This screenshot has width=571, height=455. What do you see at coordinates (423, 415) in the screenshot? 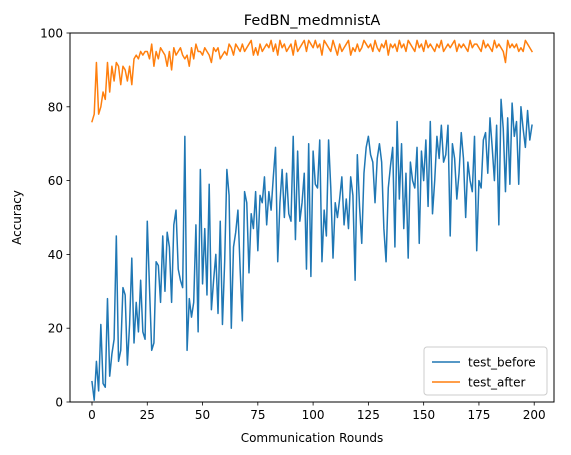
I see `x-tick-label: 150` at bounding box center [423, 415].